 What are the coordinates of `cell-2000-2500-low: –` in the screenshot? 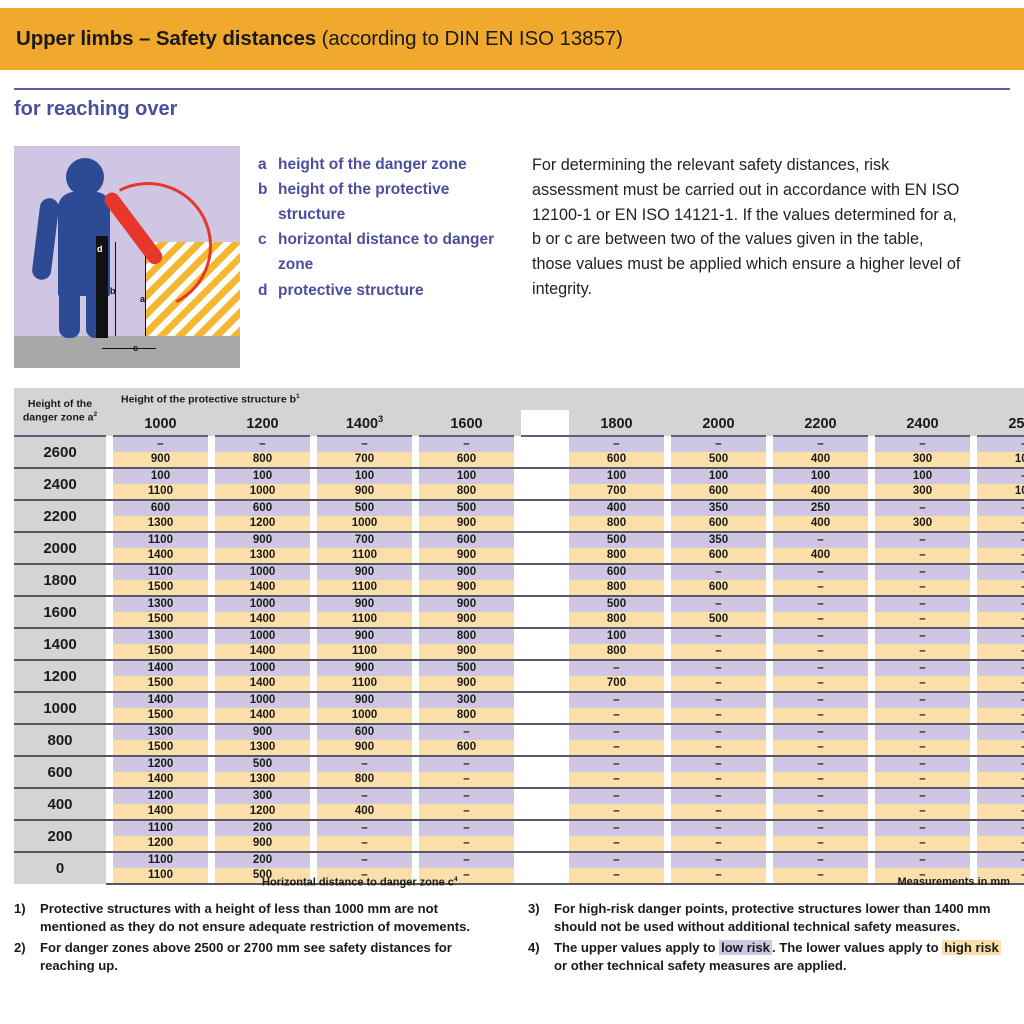 It's located at (1000, 539).